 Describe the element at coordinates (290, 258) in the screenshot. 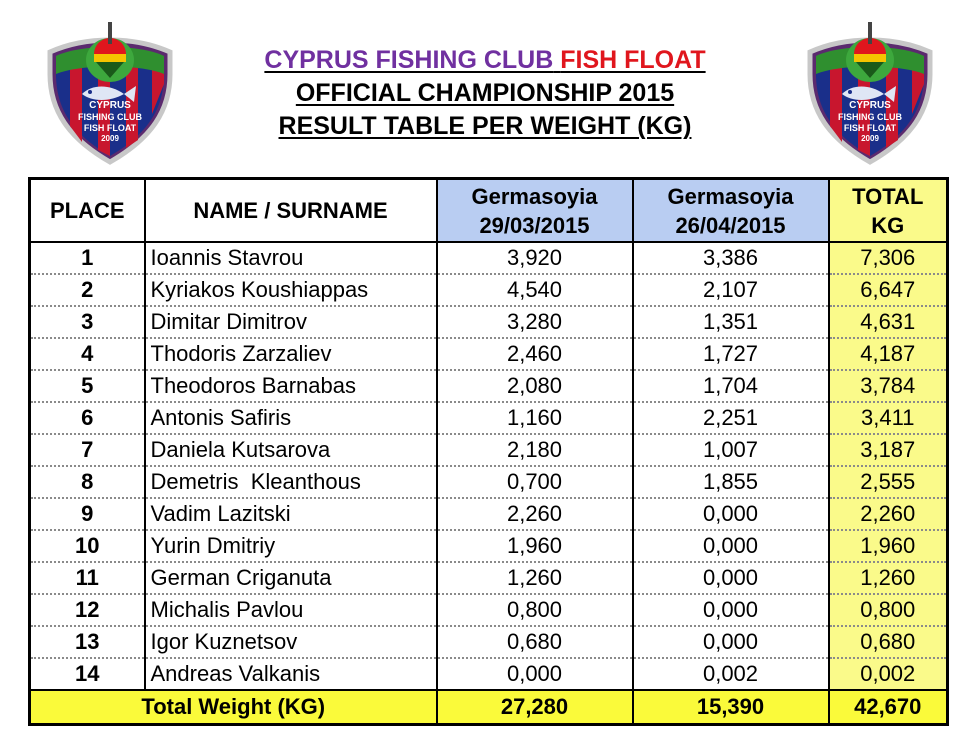

I see `cell-name: Ioannis Stavrou` at that location.